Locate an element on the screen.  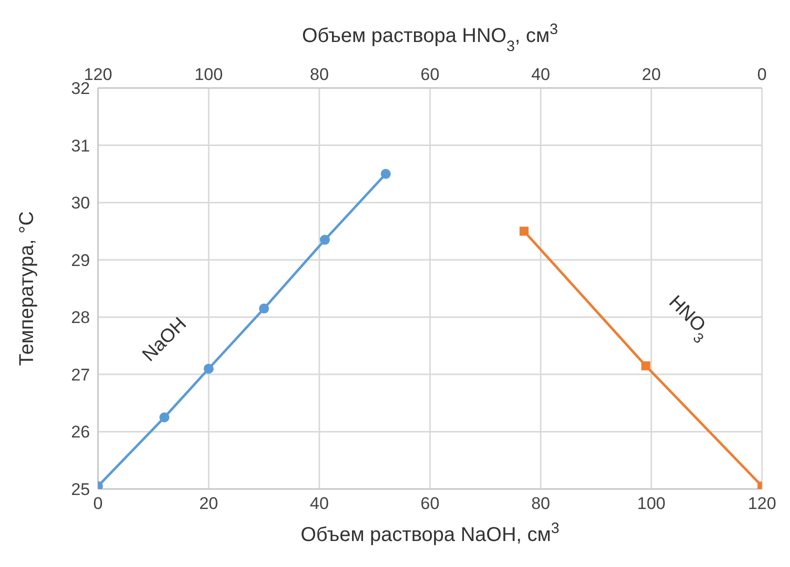
x-tick-label: 20 is located at coordinates (208, 504).